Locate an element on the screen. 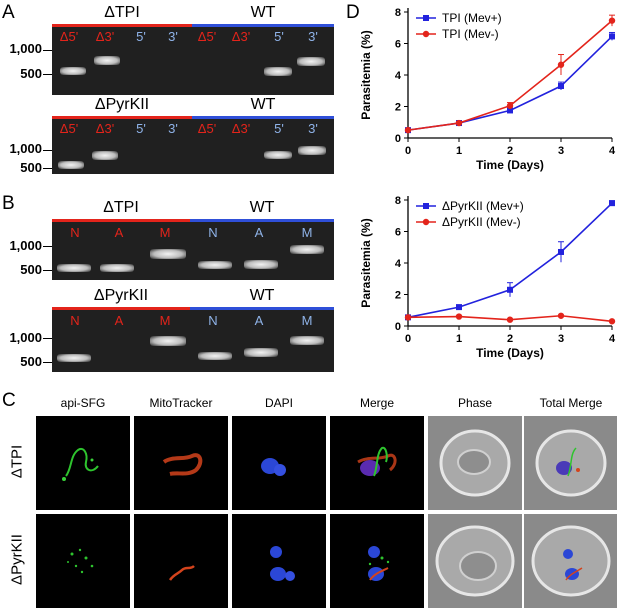 The image size is (617, 611). gel-b1-red-bar is located at coordinates (121, 220).